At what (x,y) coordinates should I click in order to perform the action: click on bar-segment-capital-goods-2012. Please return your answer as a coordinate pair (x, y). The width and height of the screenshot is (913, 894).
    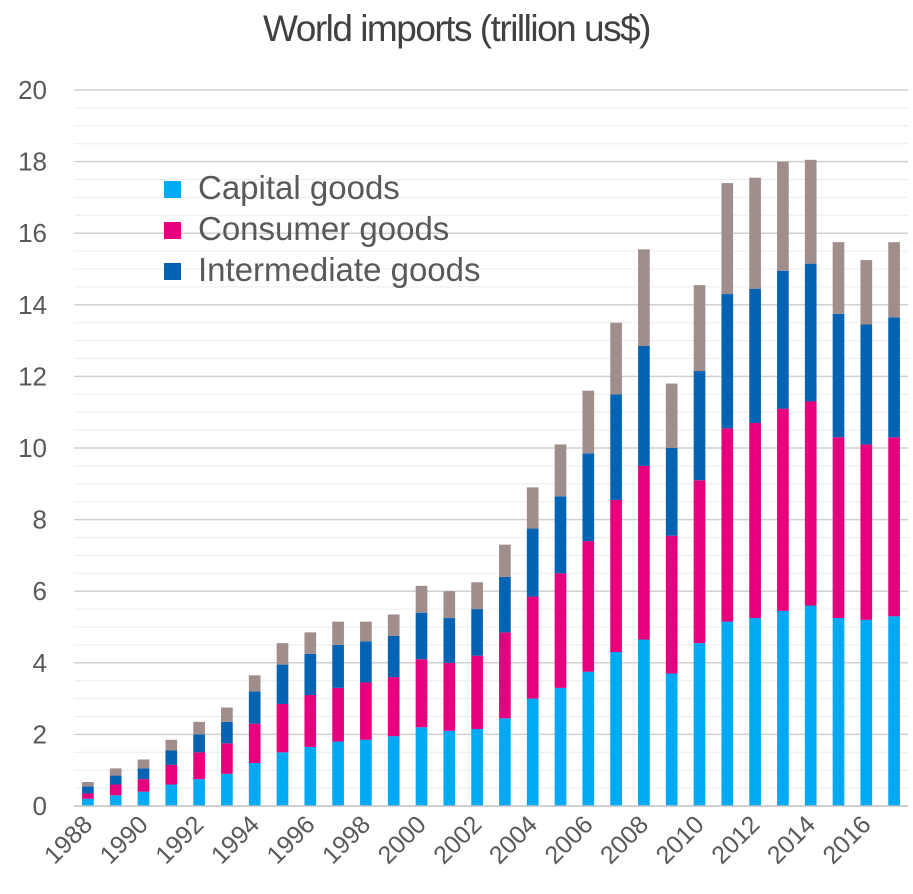
    Looking at the image, I should click on (755, 712).